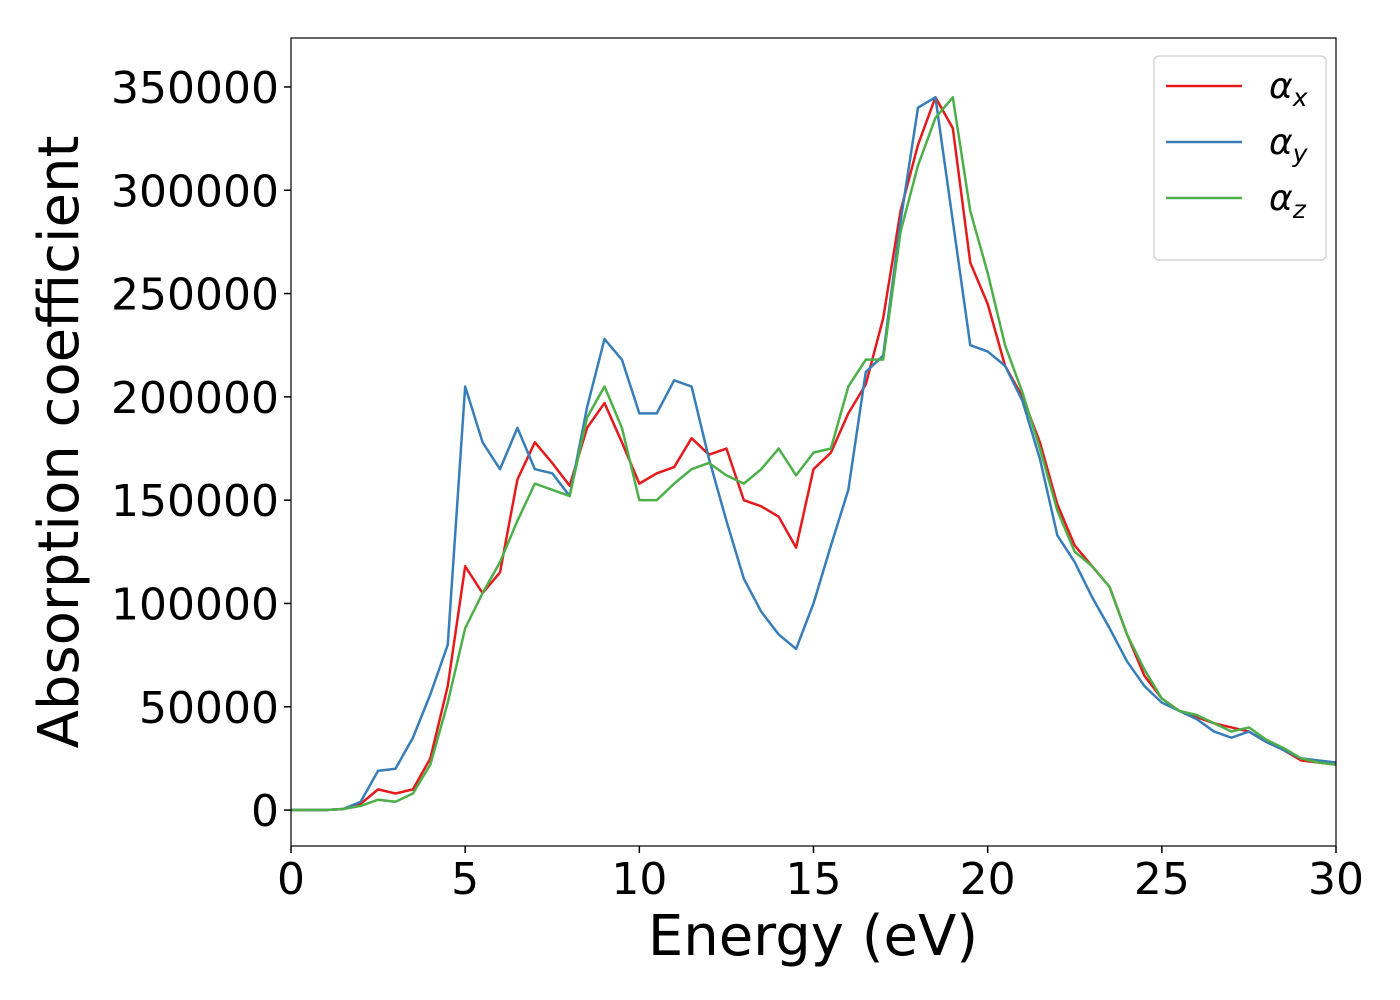 This screenshot has height=1000, width=1400. I want to click on y-axis-label: Absorption coefficient, so click(59, 442).